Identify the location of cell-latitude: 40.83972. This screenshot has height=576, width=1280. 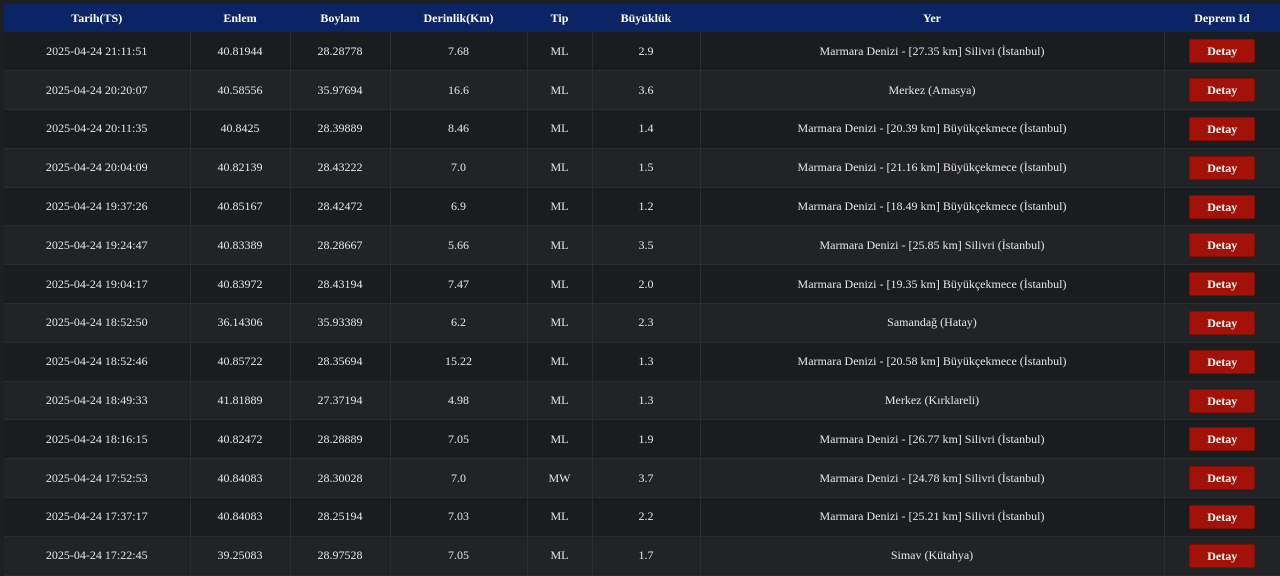
(240, 284).